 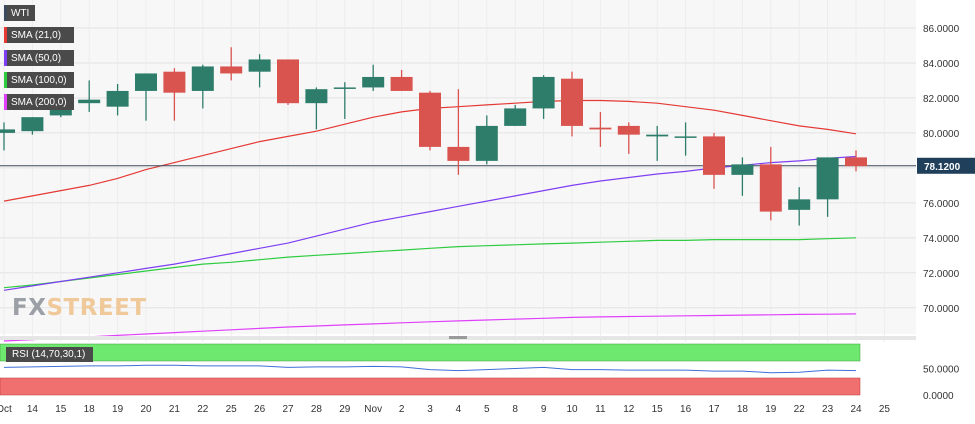 I want to click on watermark-part2: STREET, so click(x=96, y=308).